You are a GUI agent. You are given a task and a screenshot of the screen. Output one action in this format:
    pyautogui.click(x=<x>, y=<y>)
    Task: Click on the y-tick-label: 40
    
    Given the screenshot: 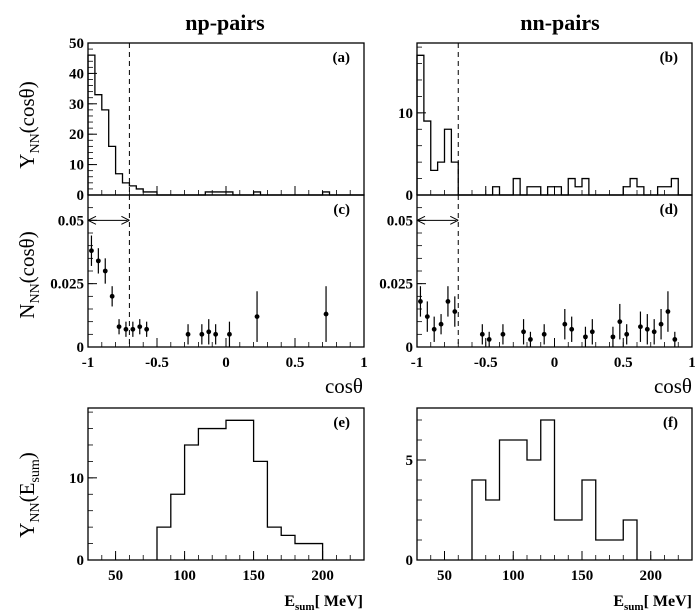 What is the action you would take?
    pyautogui.click(x=76, y=74)
    